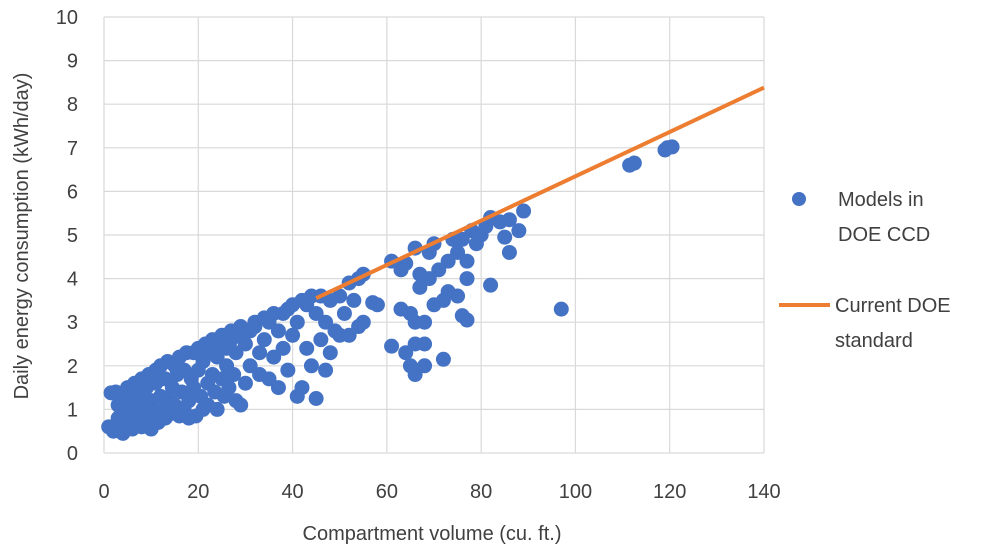  I want to click on y-tick-label: 0, so click(72, 454).